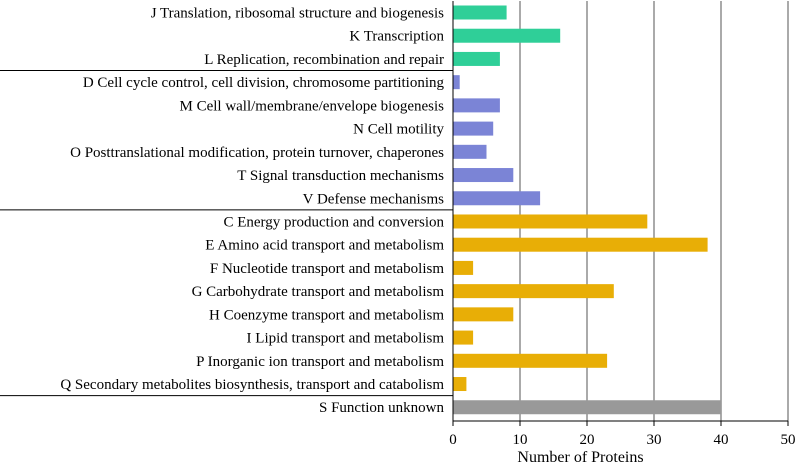  I want to click on bar-d, so click(456, 82).